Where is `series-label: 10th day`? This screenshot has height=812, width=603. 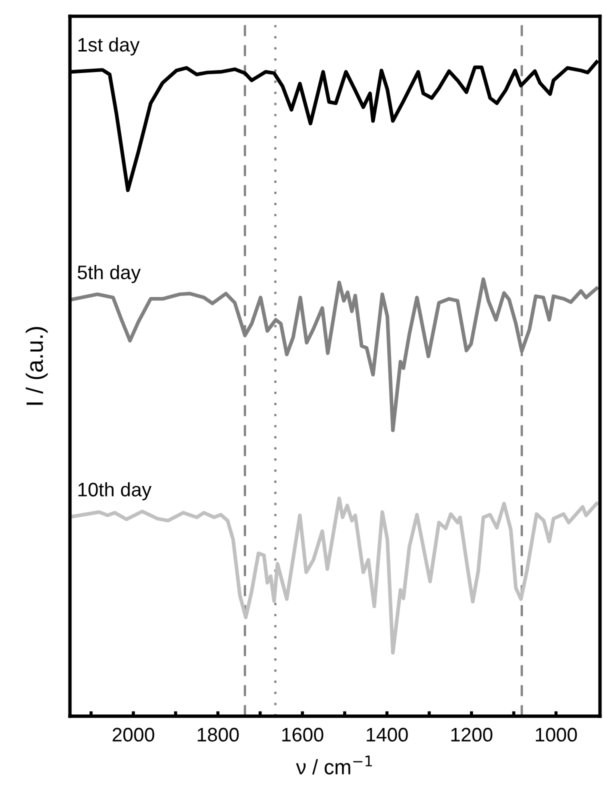
series-label: 10th day is located at coordinates (115, 491).